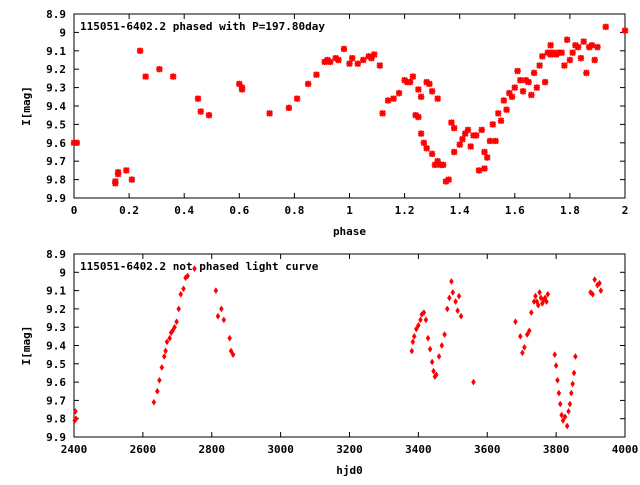 This screenshot has width=640, height=485. I want to click on unphased-x-tick-label: 3800, so click(556, 449).